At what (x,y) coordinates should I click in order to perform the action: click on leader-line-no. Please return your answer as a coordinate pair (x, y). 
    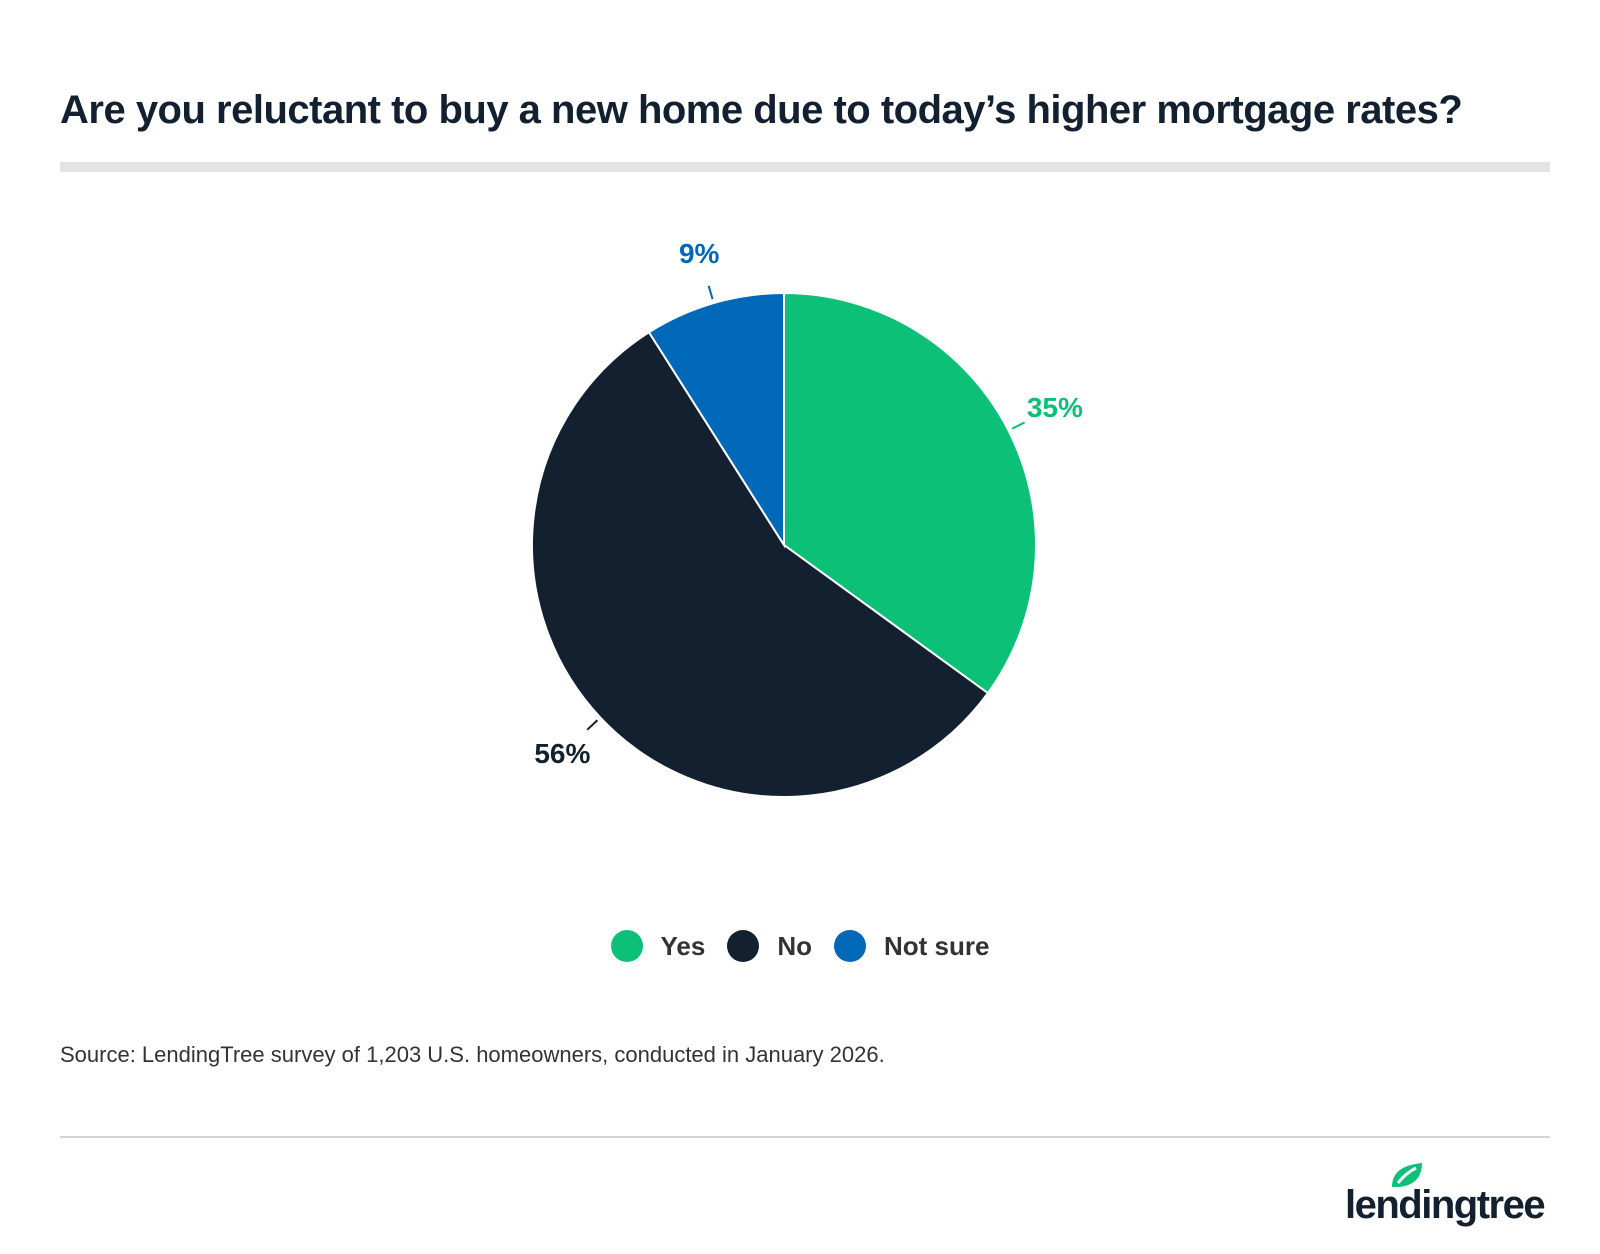
    Looking at the image, I should click on (592, 725).